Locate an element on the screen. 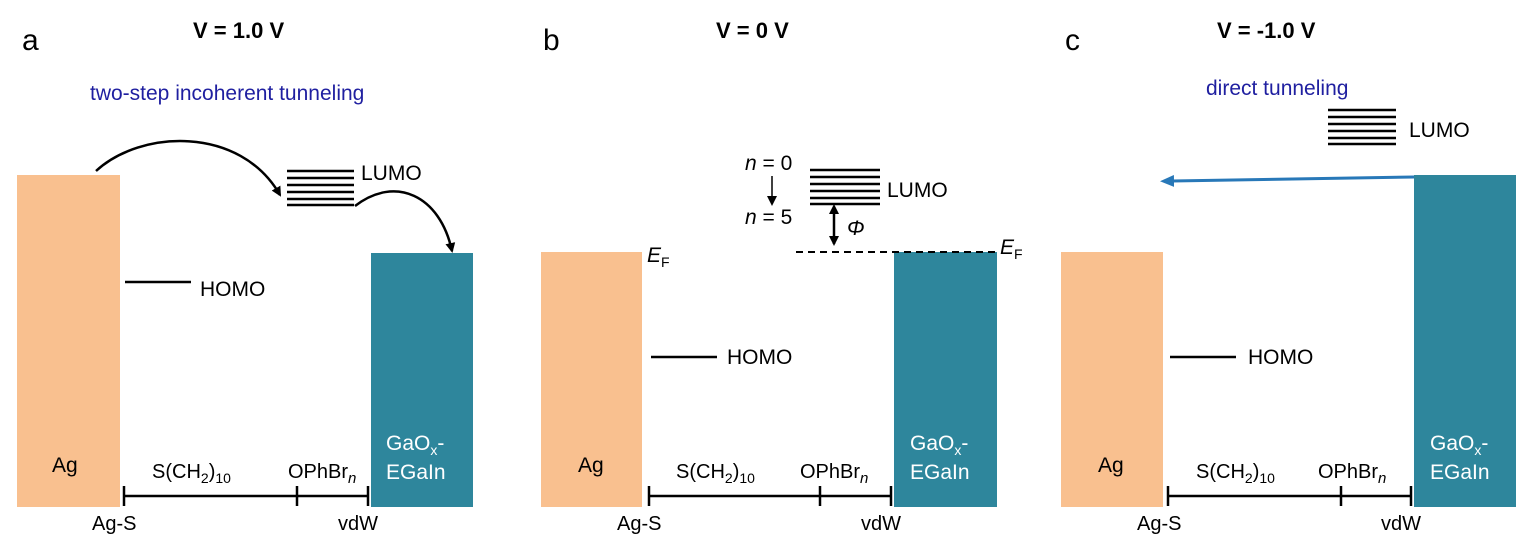 This screenshot has height=553, width=1518. voltage-label: V = -1.0 V is located at coordinates (1266, 30).